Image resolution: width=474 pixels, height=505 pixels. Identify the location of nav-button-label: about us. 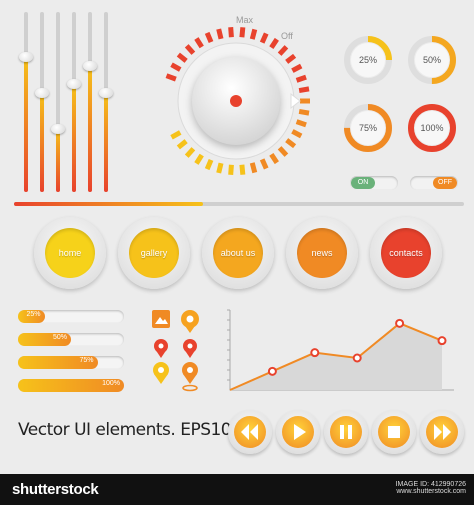
(238, 253).